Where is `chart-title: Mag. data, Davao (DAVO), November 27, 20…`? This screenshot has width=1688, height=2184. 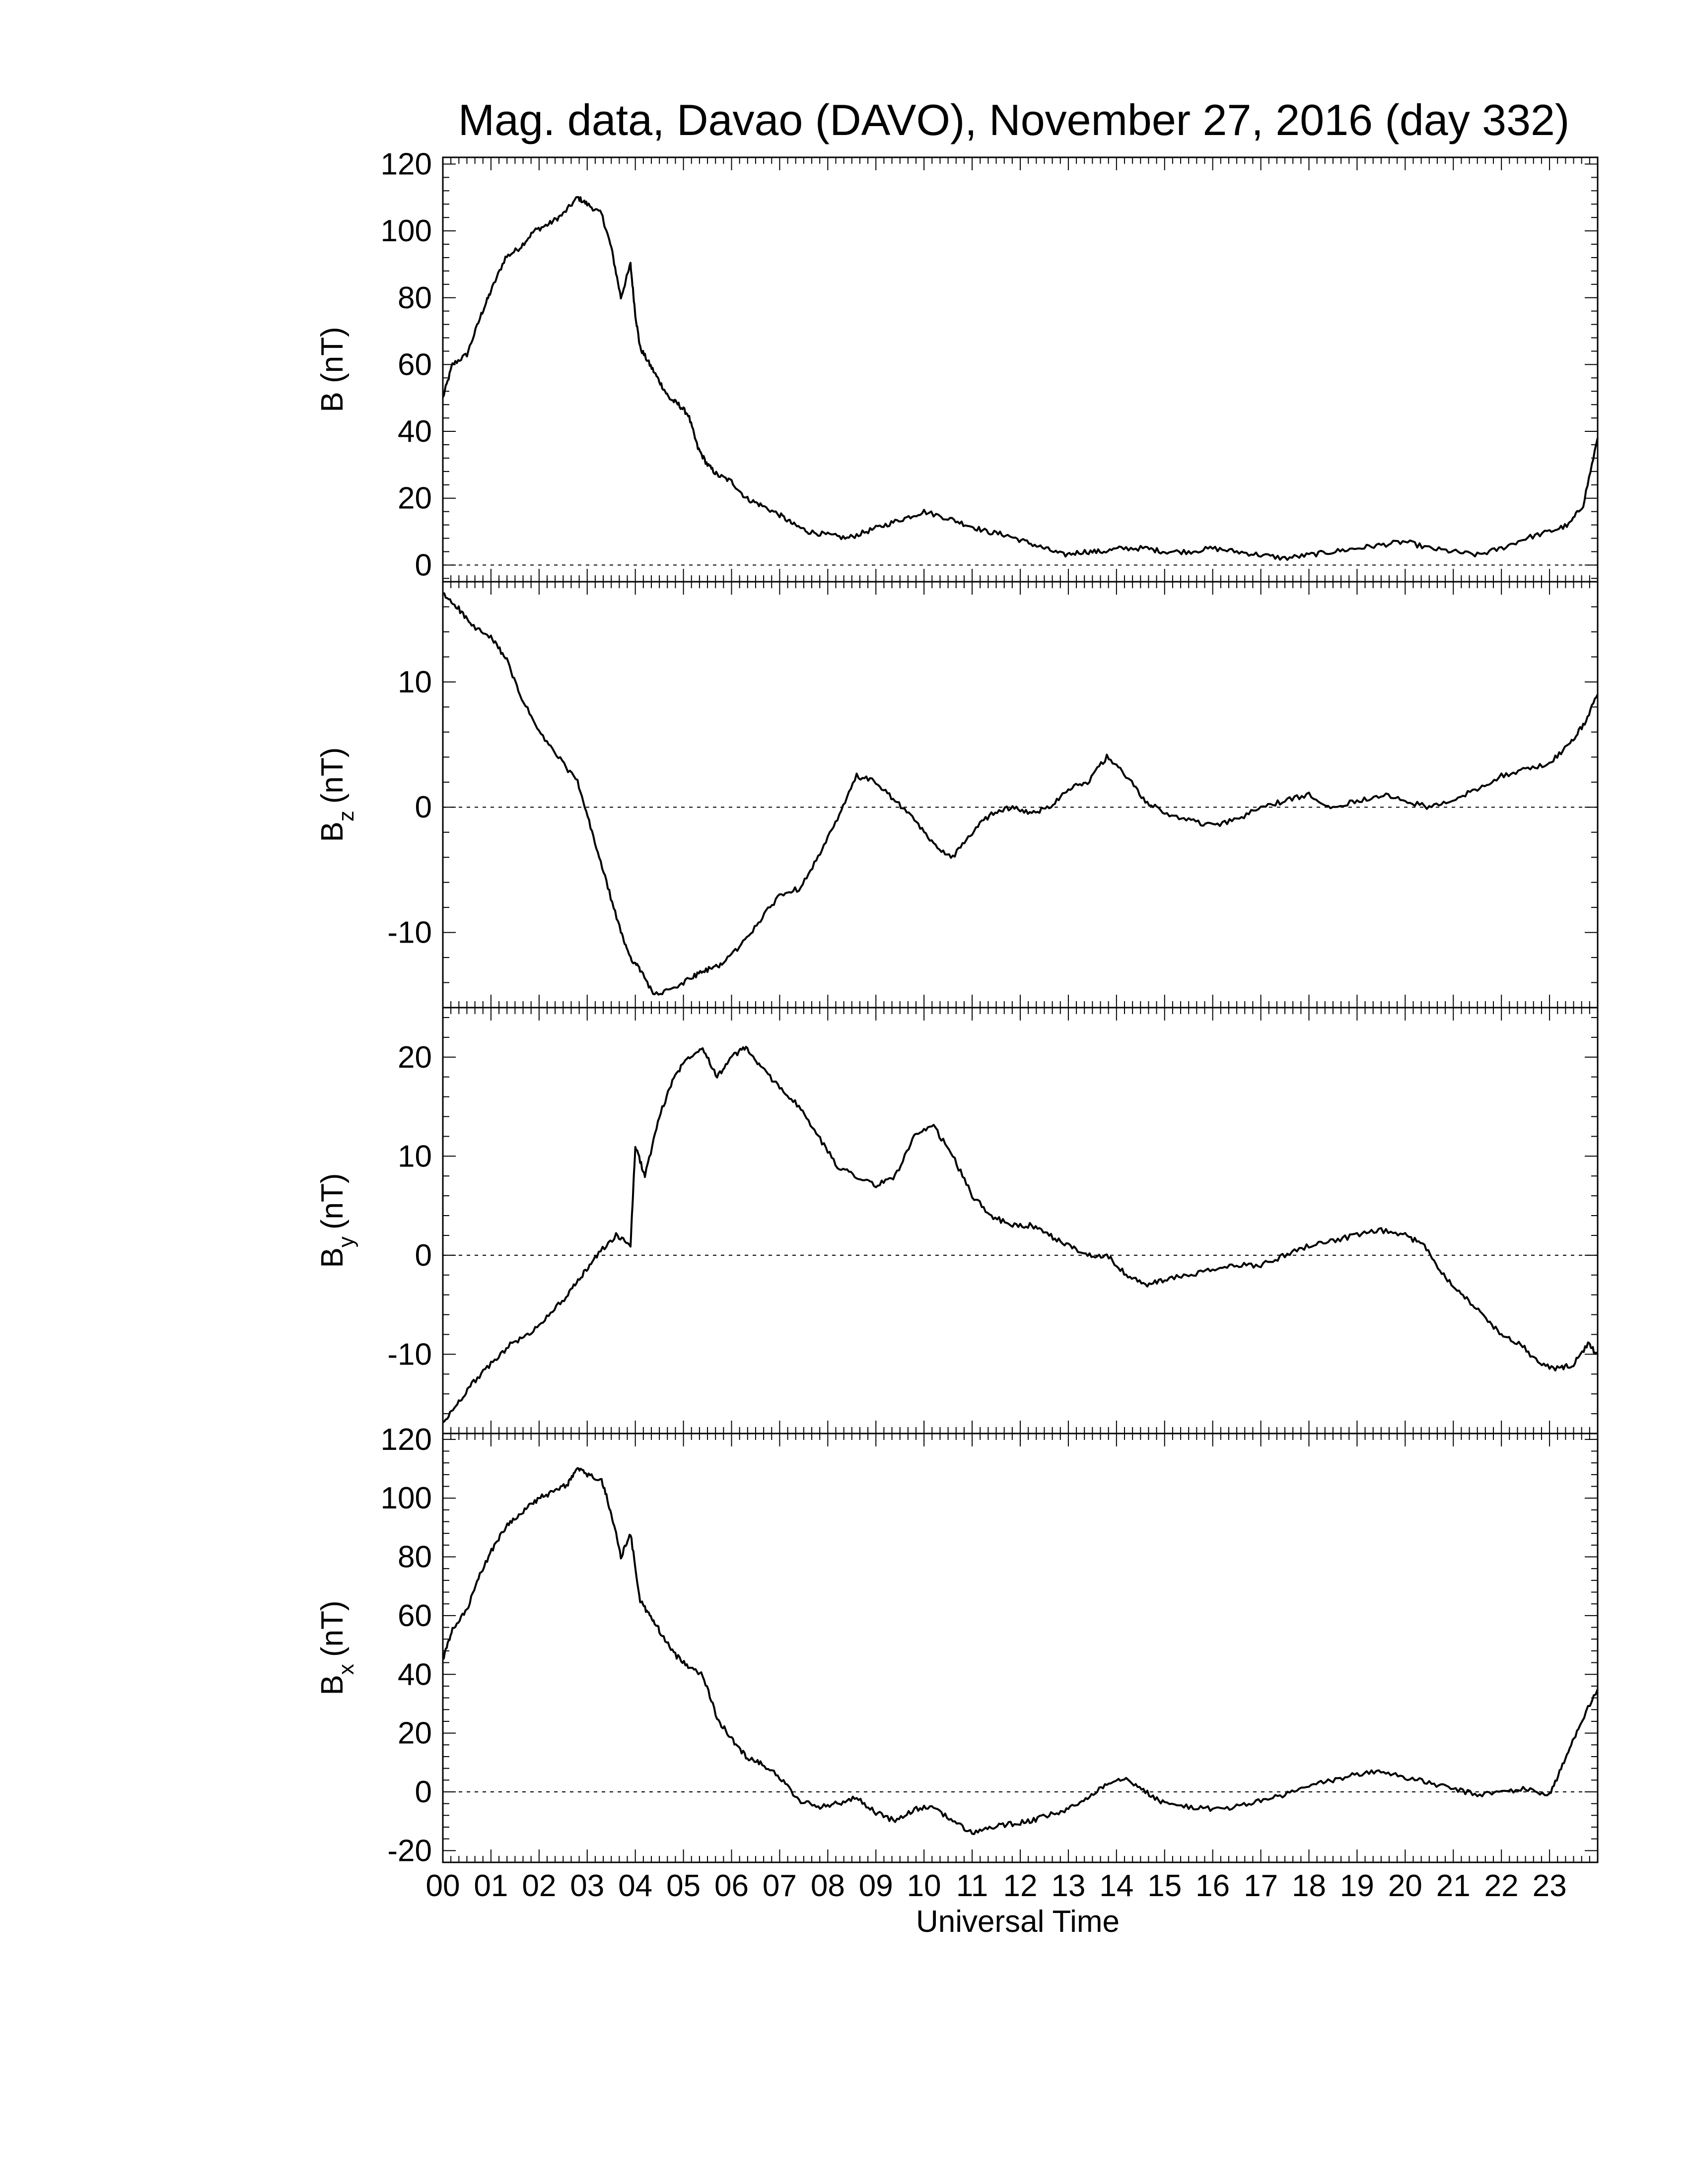
chart-title: Mag. data, Davao (DAVO), November 27, 20… is located at coordinates (1014, 119).